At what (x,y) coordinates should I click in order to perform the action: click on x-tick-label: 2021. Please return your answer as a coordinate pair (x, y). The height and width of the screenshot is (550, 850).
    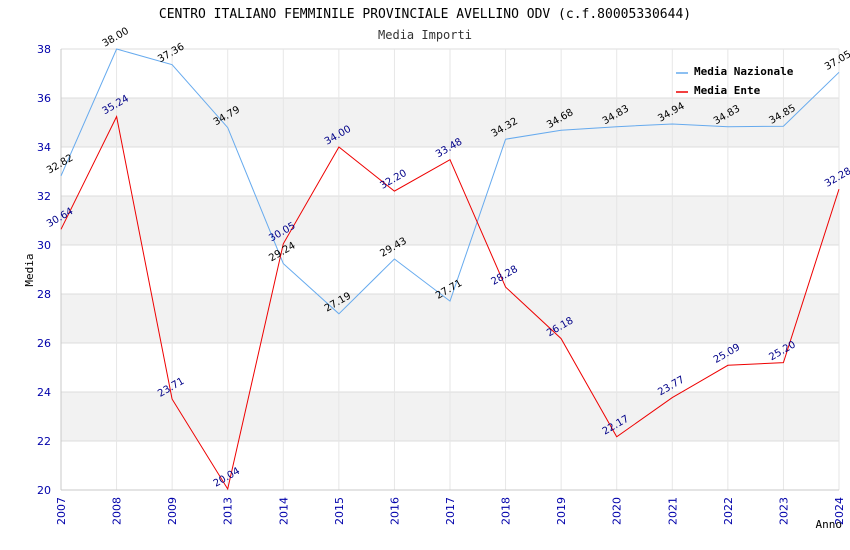
    Looking at the image, I should click on (672, 511).